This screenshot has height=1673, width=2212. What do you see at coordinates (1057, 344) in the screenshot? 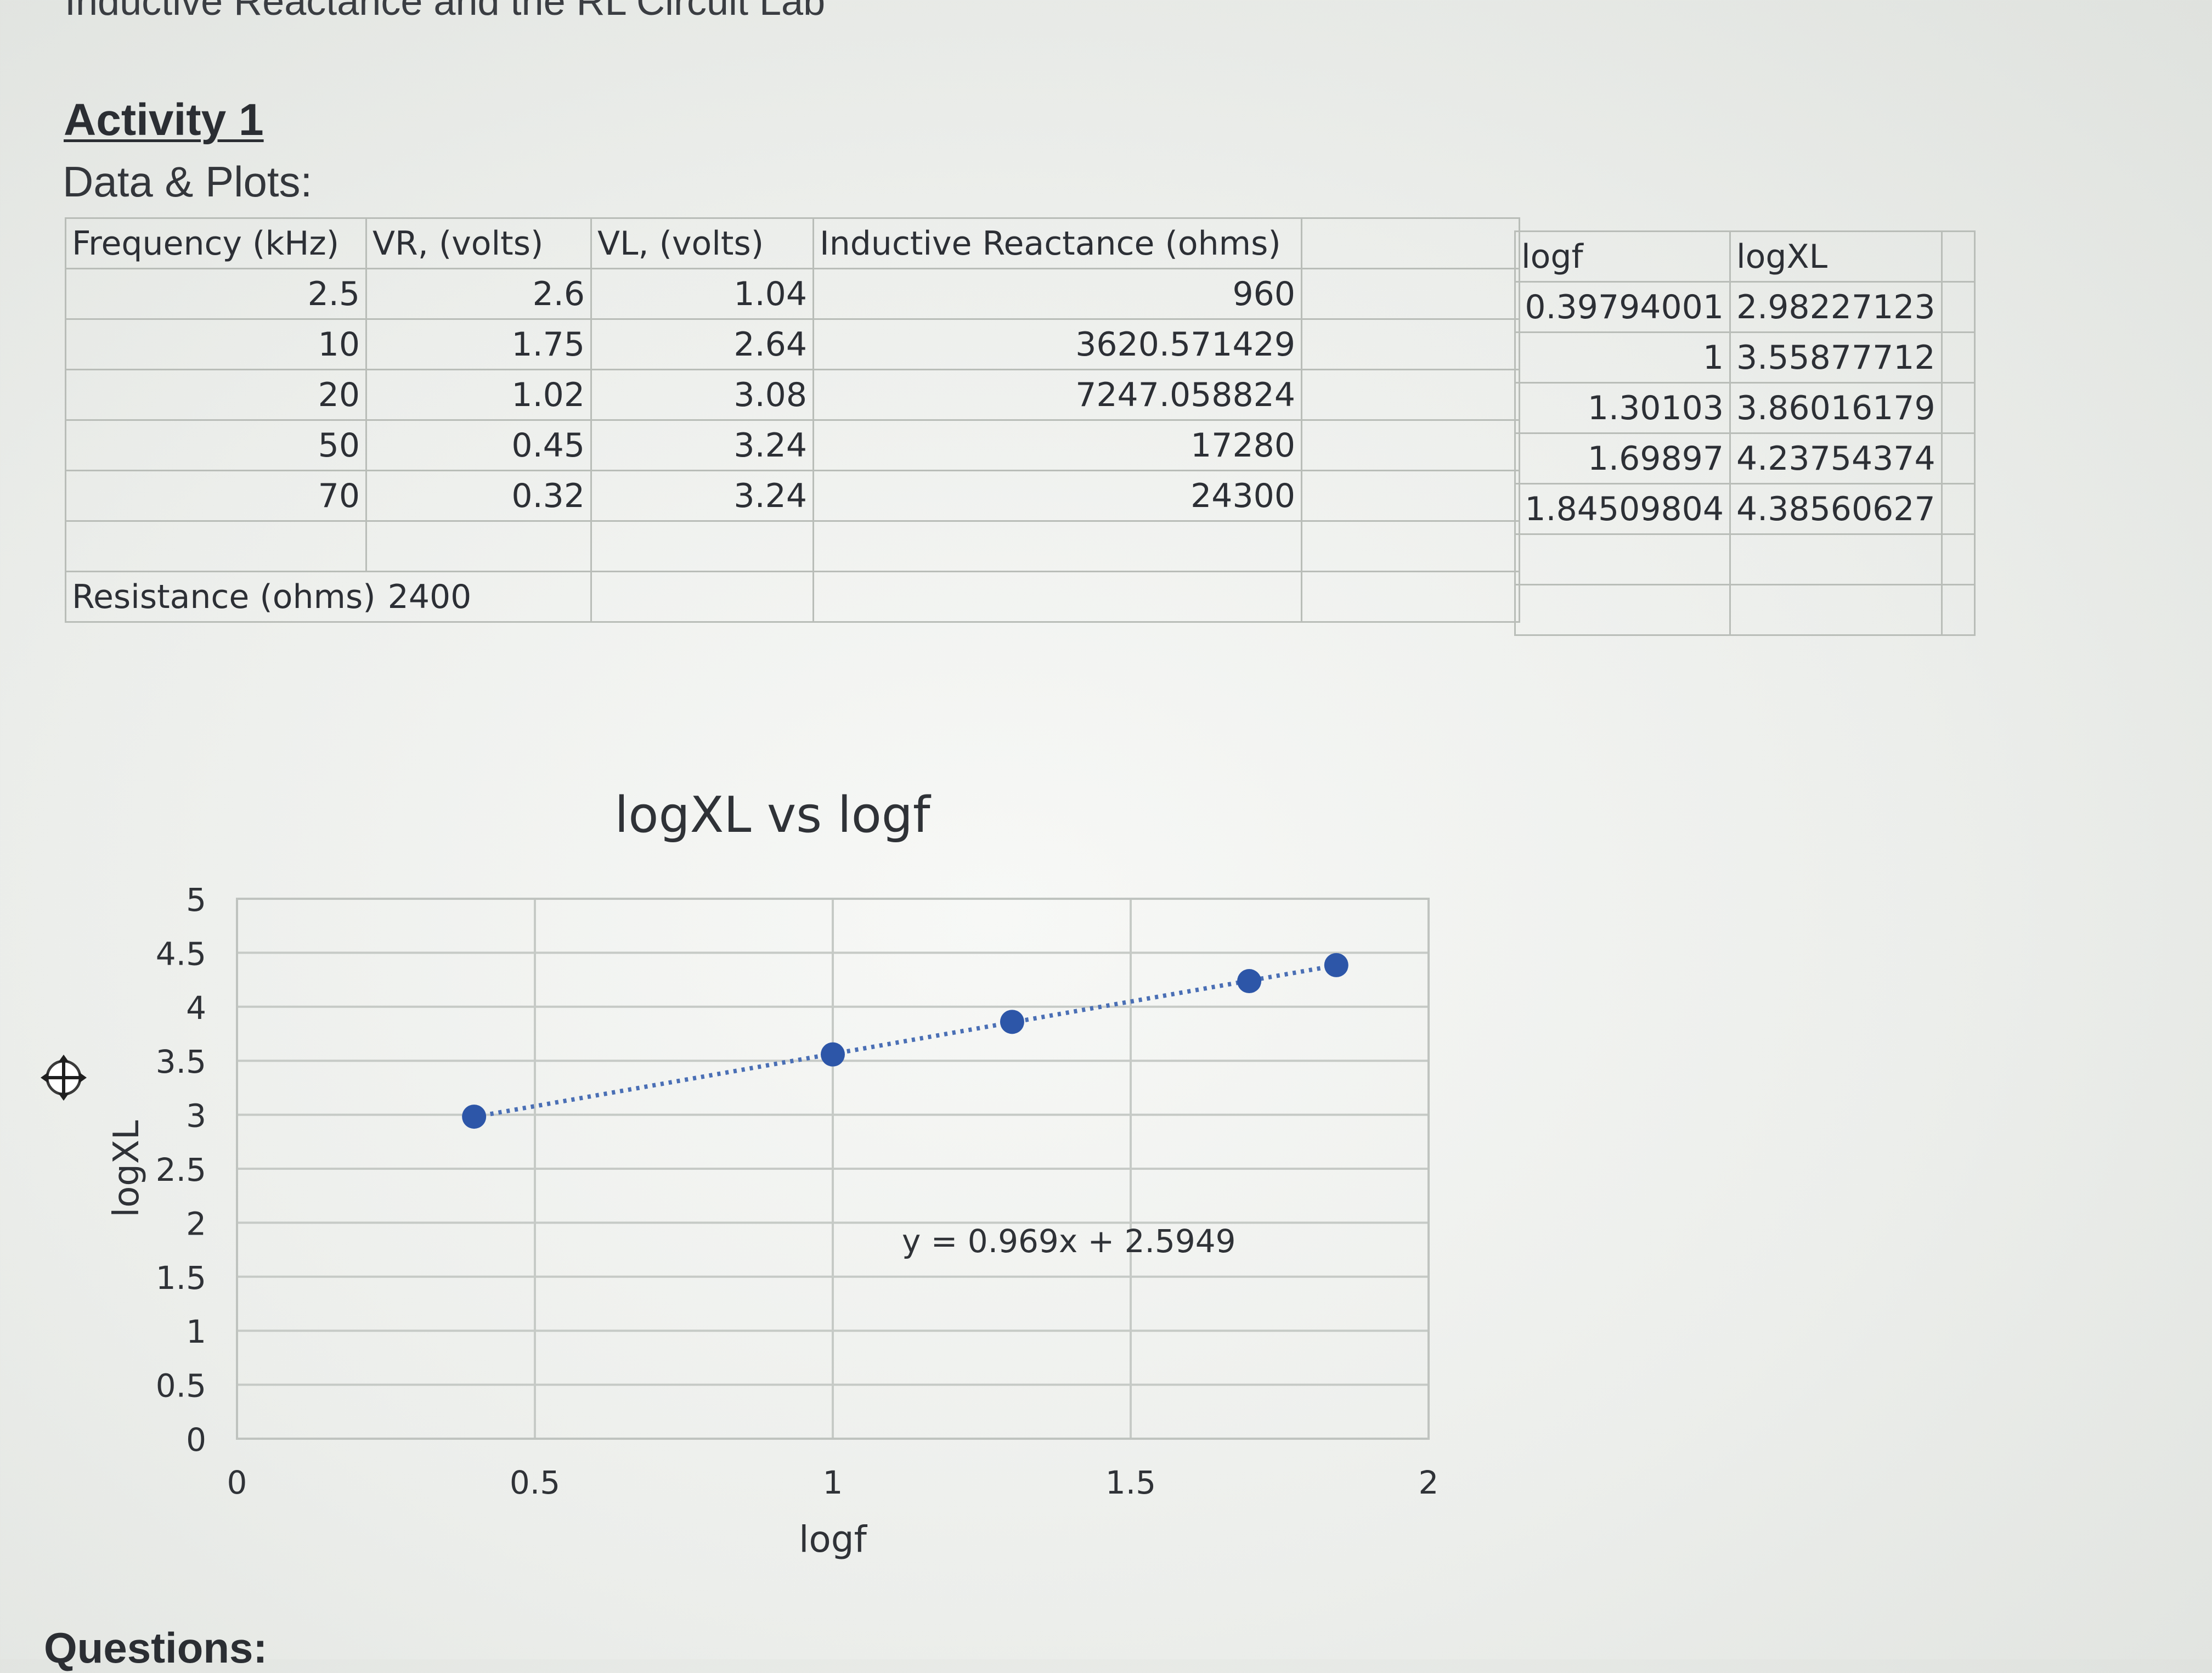
I see `reactance-cell: 3620.571429` at bounding box center [1057, 344].